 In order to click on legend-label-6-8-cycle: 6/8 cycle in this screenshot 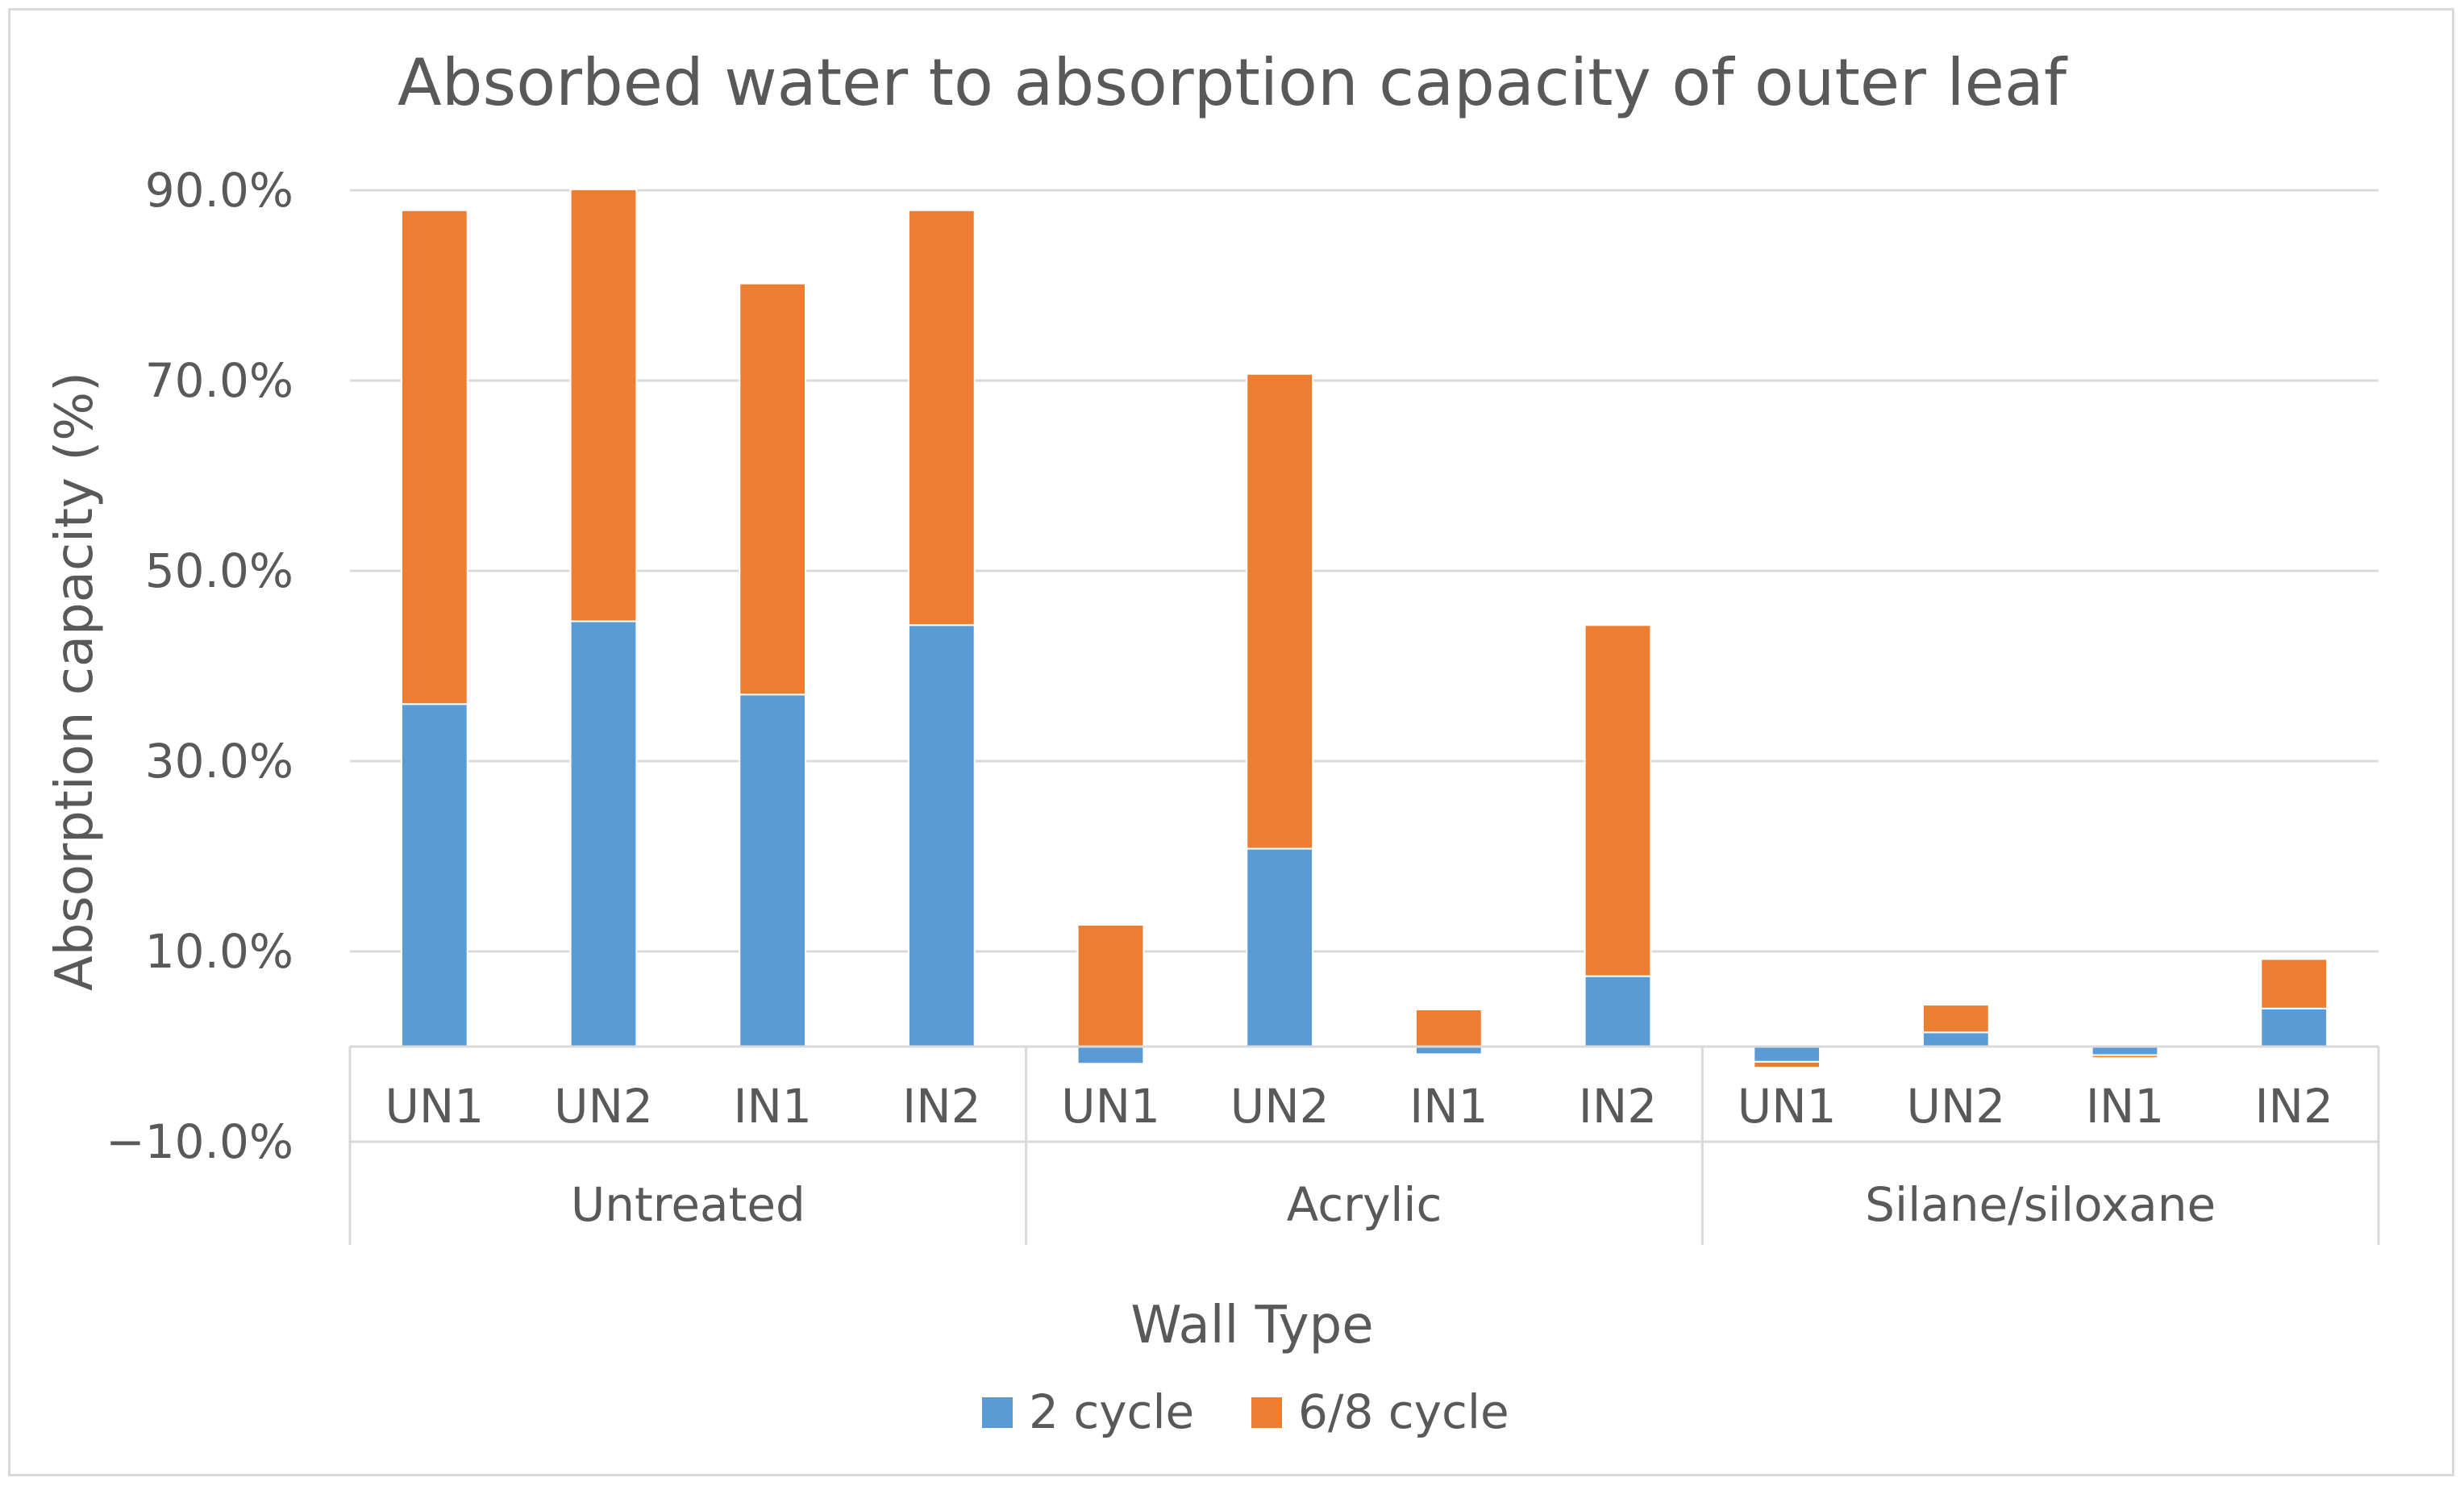, I will do `click(1403, 1411)`.